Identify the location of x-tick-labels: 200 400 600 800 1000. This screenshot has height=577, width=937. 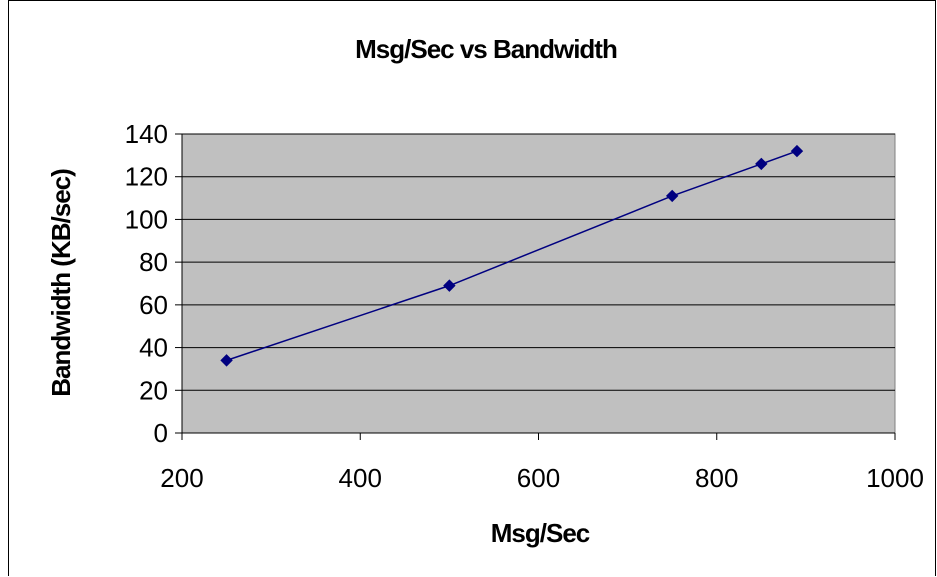
(542, 478).